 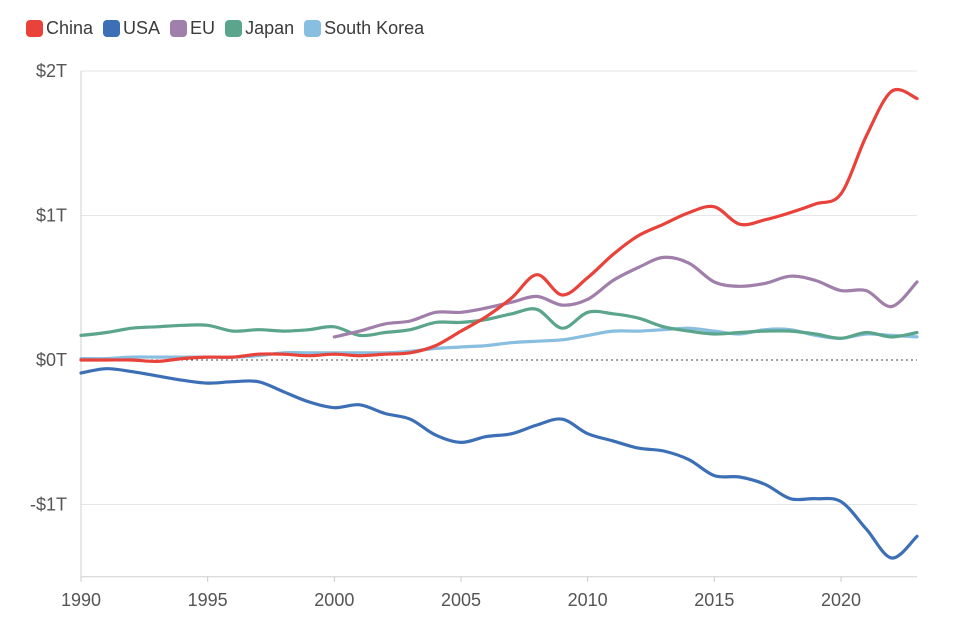 I want to click on legend: China USA EU Japan South Korea, so click(x=225, y=28).